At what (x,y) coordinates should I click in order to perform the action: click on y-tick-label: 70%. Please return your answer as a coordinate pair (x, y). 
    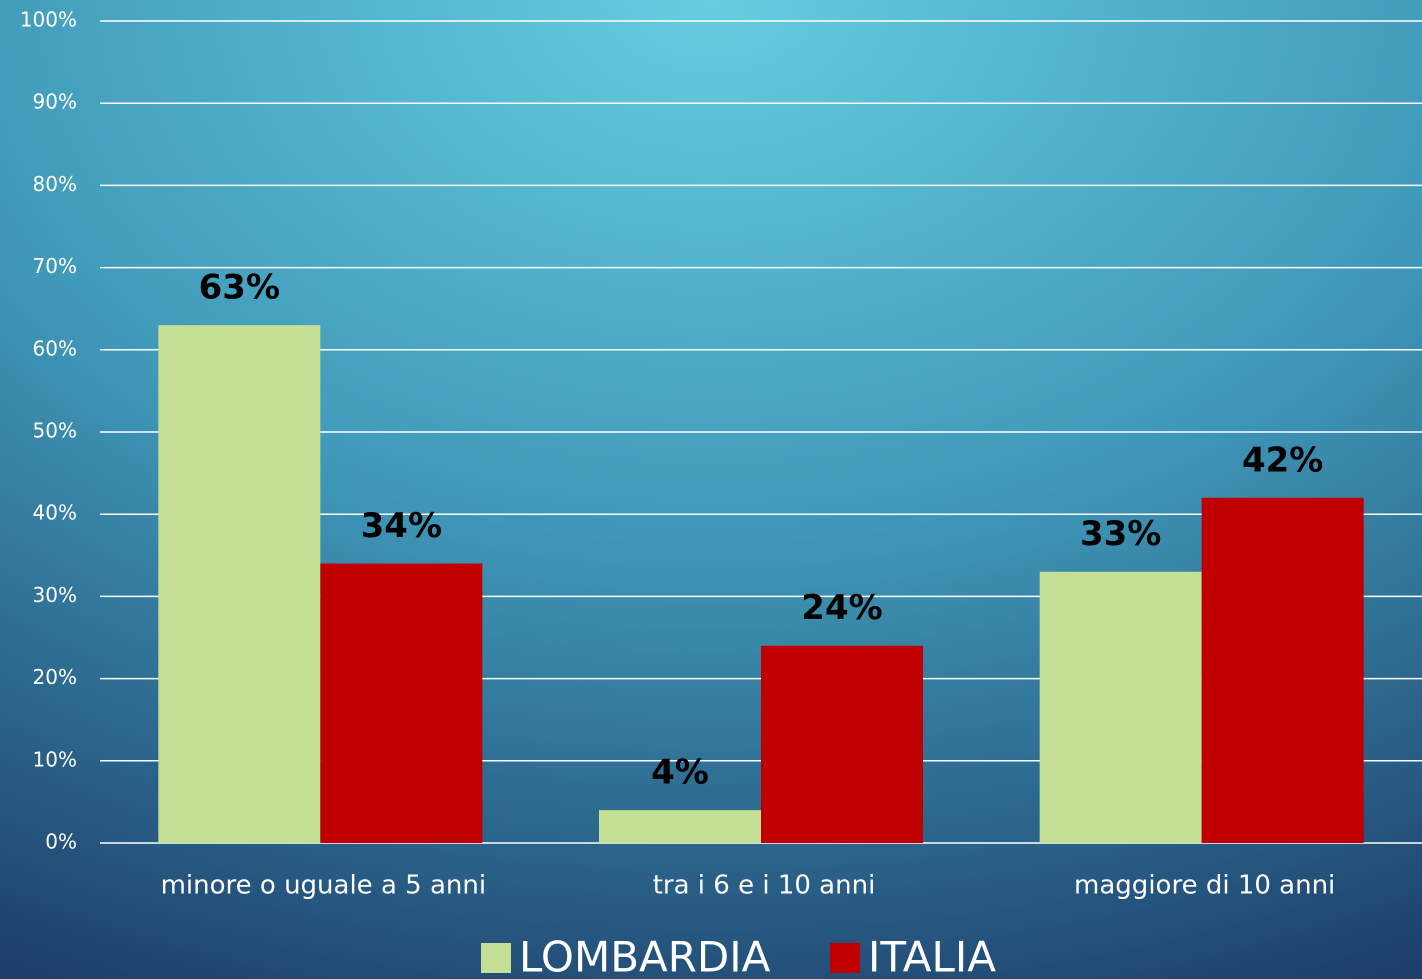
    Looking at the image, I should click on (55, 266).